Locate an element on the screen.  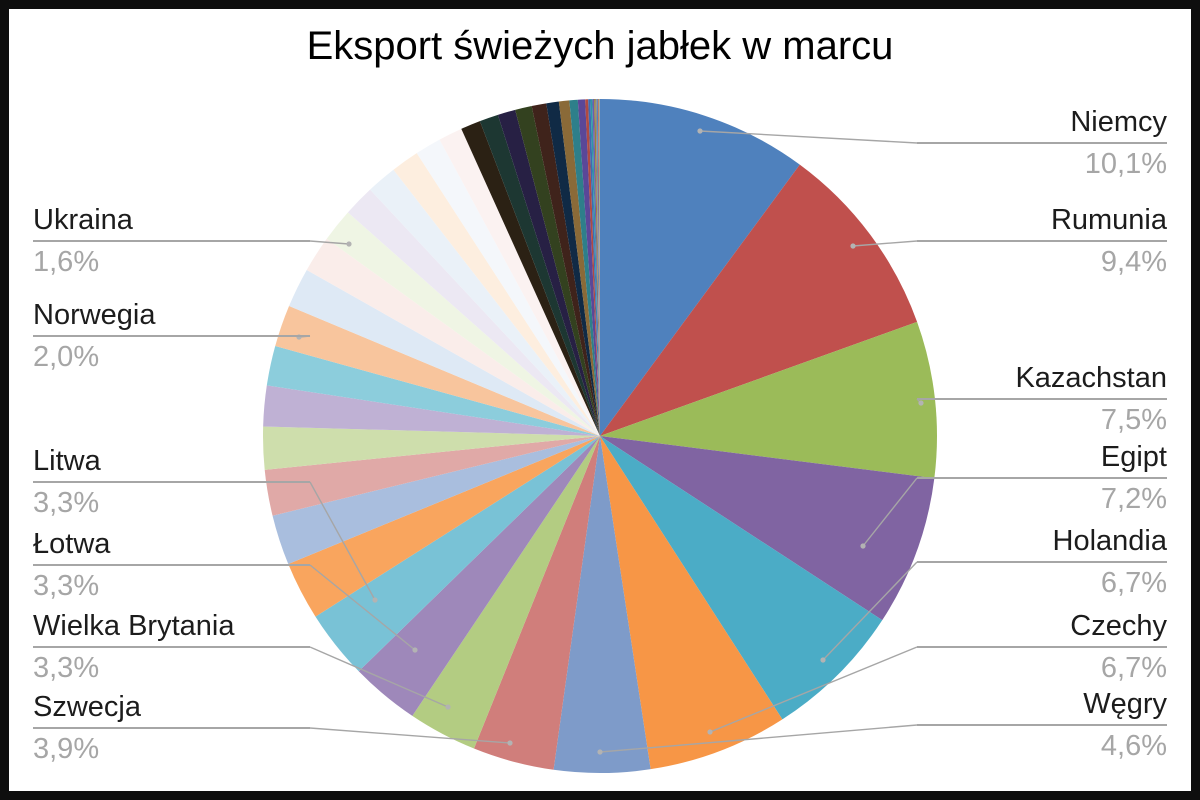
slice-label-name: Norwegia is located at coordinates (171, 316).